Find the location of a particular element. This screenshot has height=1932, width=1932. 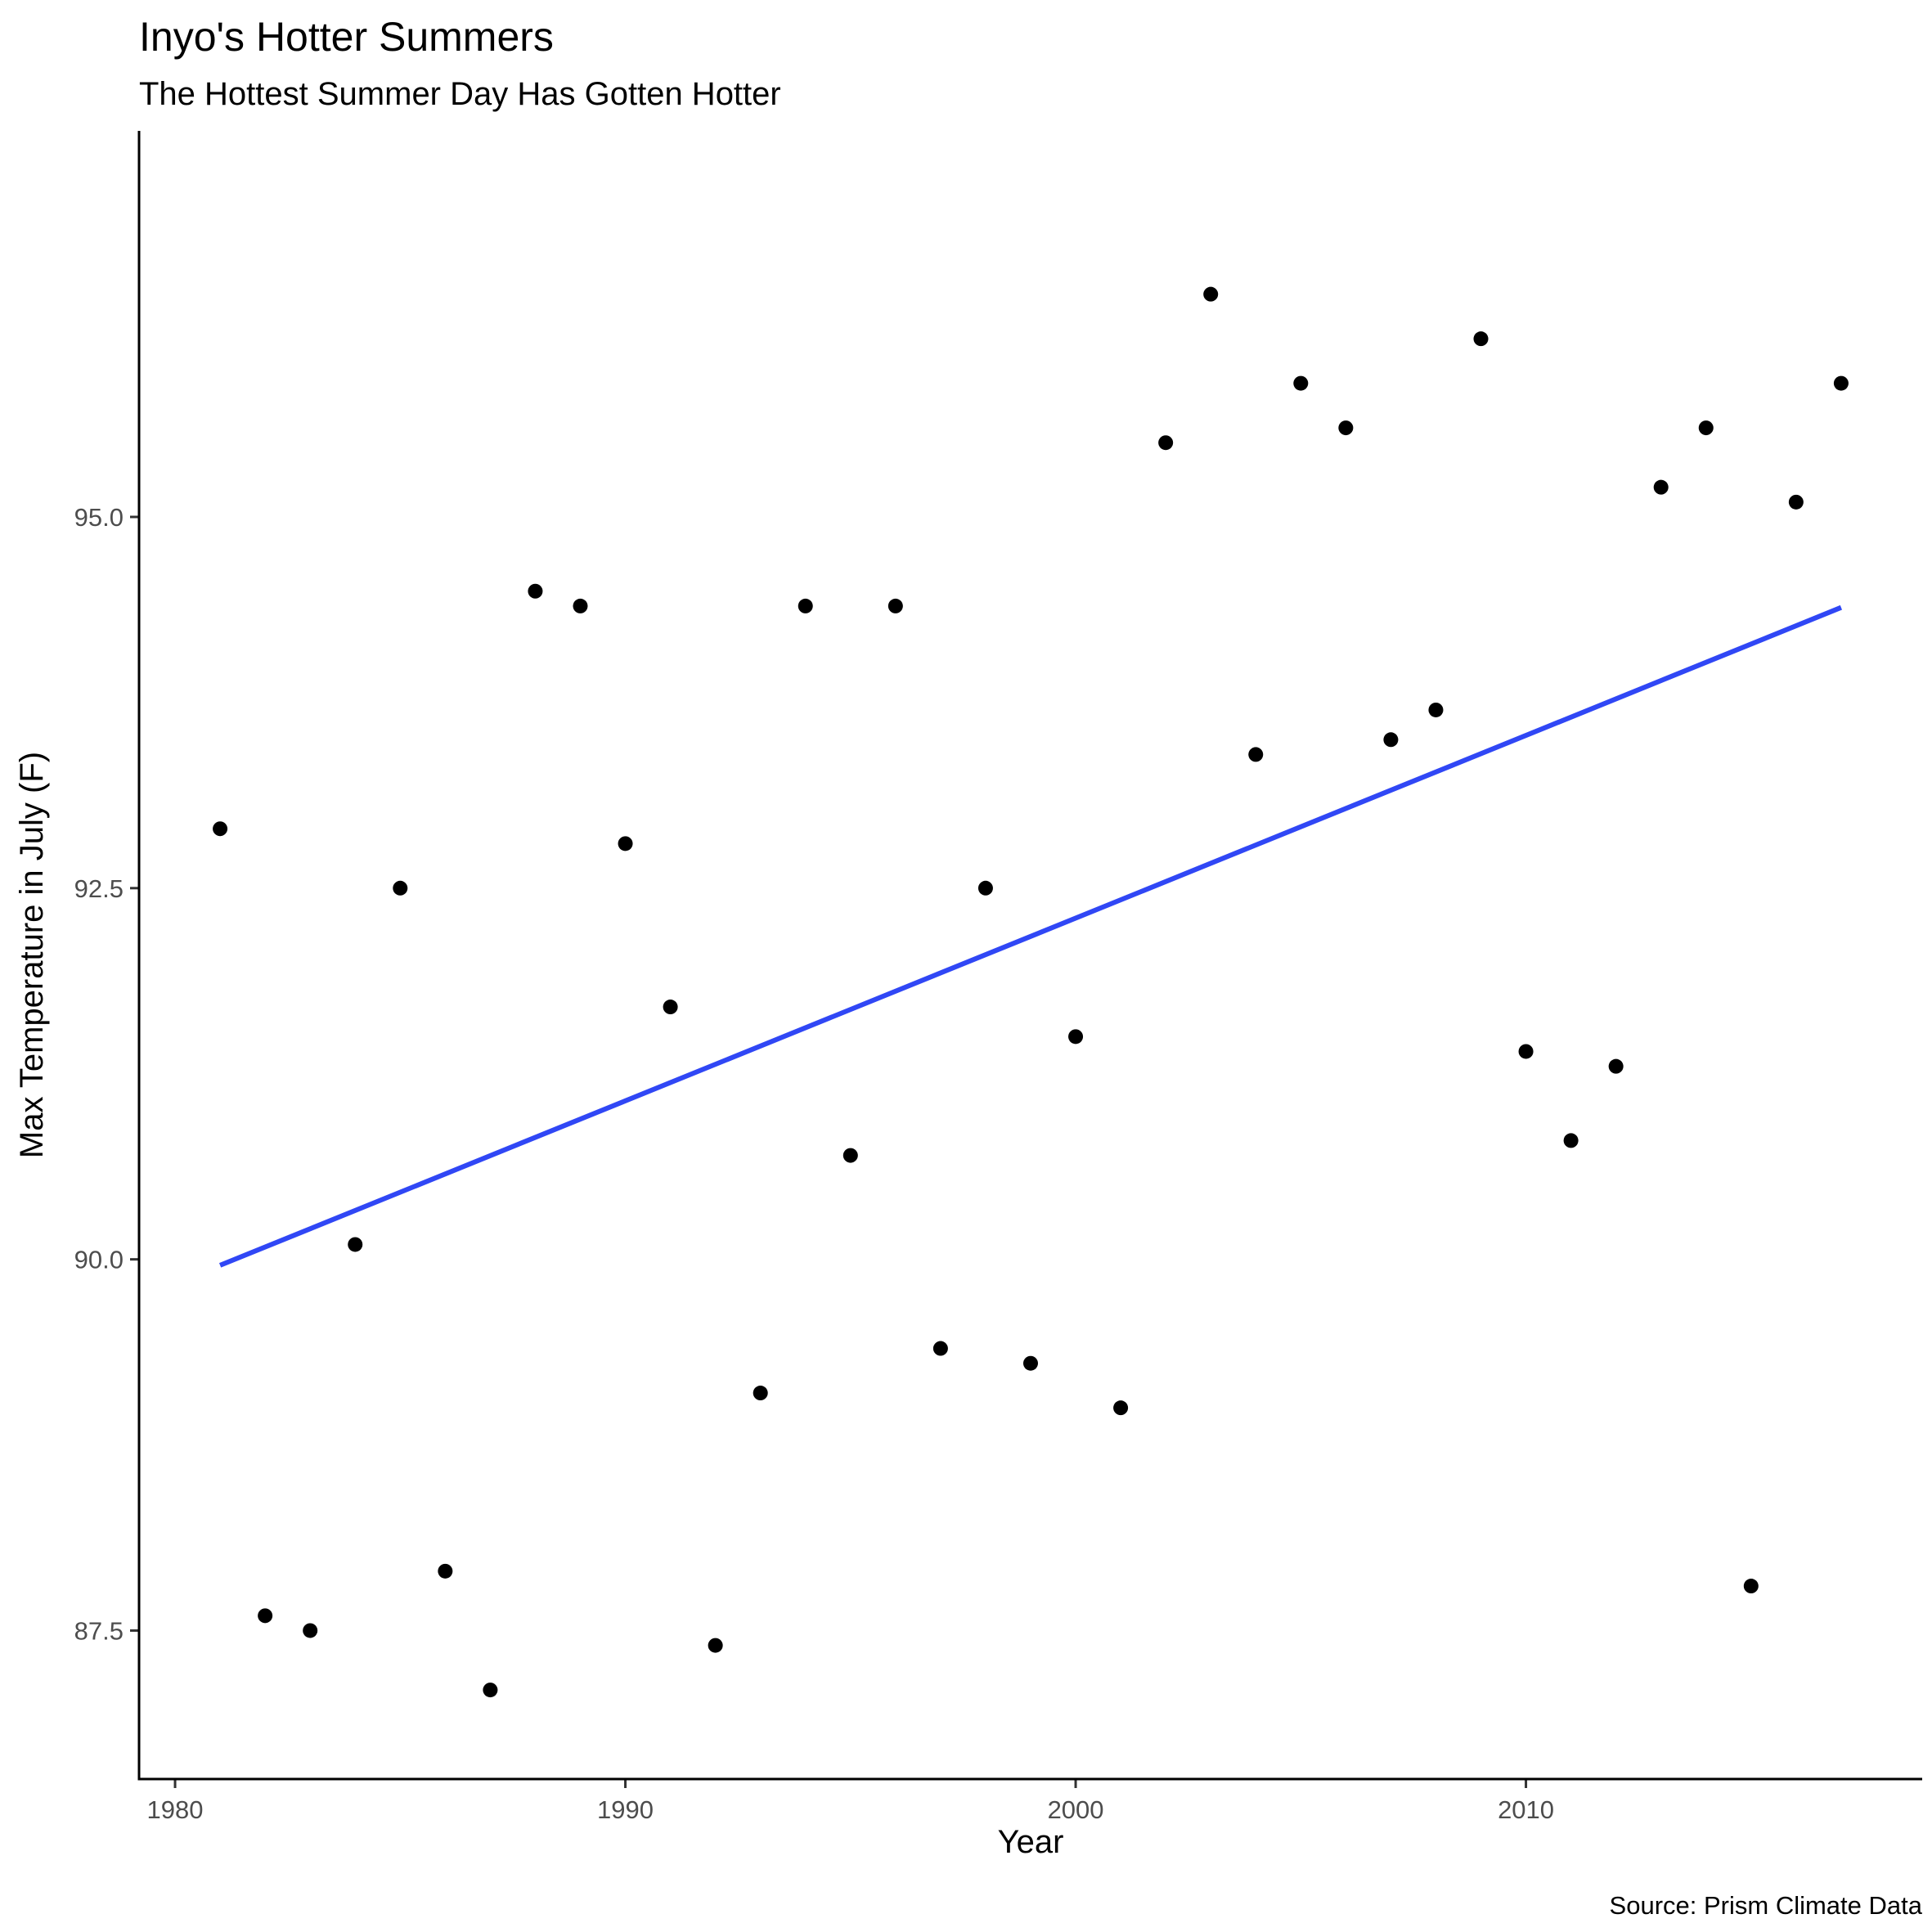

y-tick-label: 90.0 is located at coordinates (99, 1260).